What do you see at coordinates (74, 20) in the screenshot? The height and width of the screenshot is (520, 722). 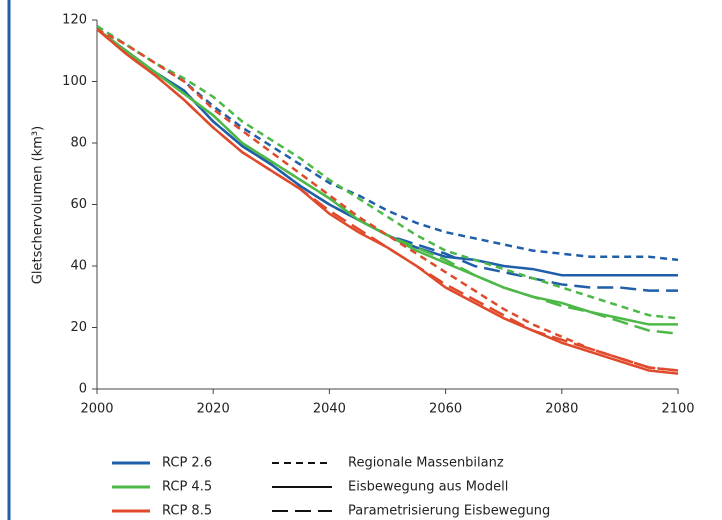 I see `y-tick-label: 120` at bounding box center [74, 20].